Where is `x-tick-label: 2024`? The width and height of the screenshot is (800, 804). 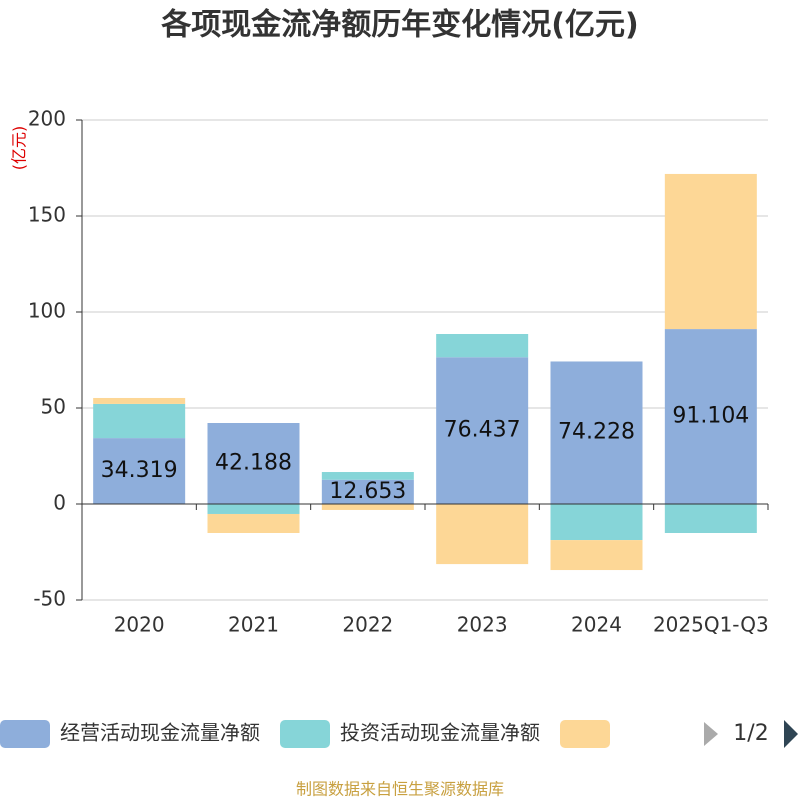 x-tick-label: 2024 is located at coordinates (596, 625).